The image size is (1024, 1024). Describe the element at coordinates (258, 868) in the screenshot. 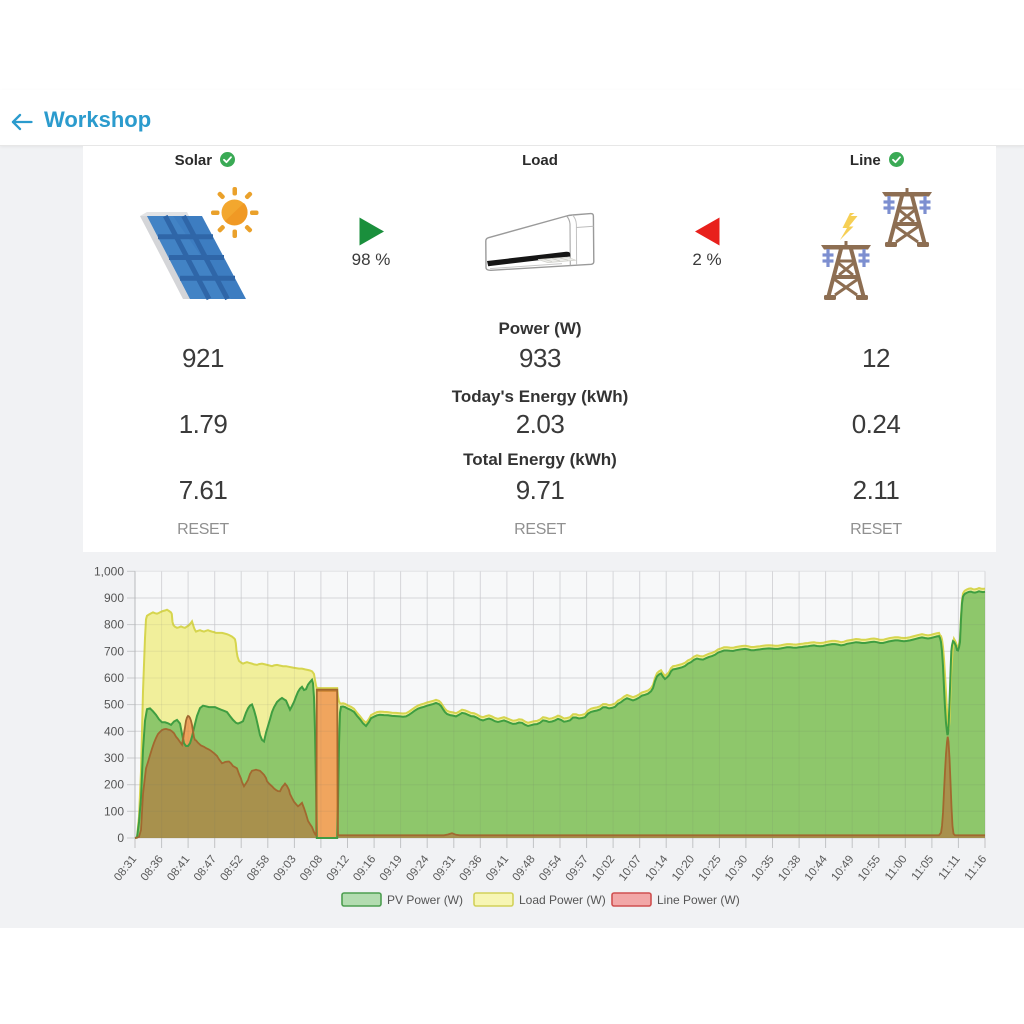

I see `svg-text: 08:58` at that location.